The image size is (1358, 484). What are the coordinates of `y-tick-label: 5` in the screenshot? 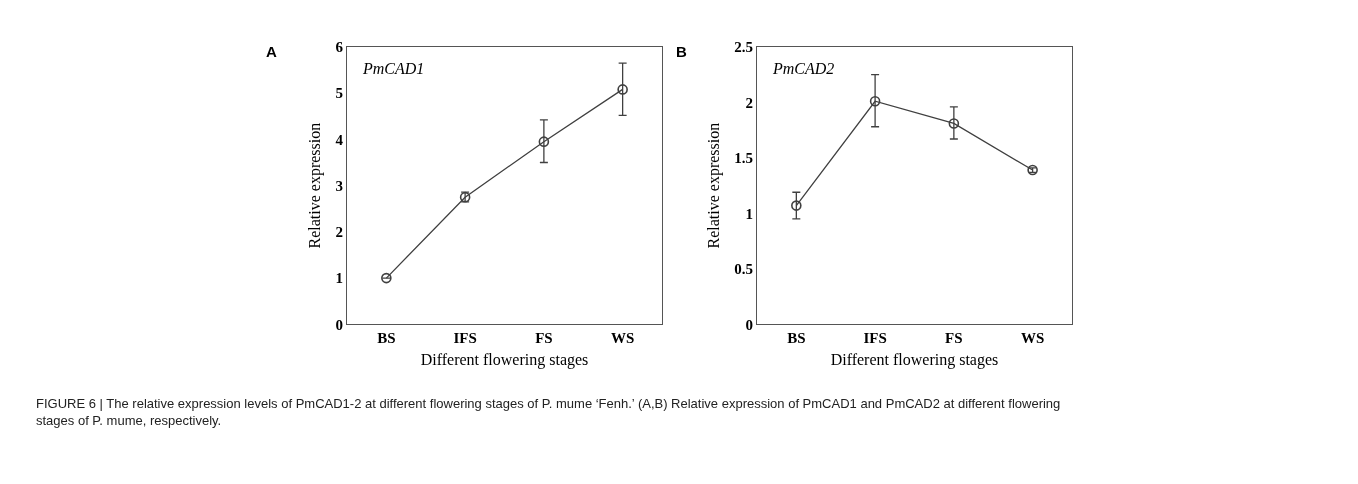 It's located at (339, 93).